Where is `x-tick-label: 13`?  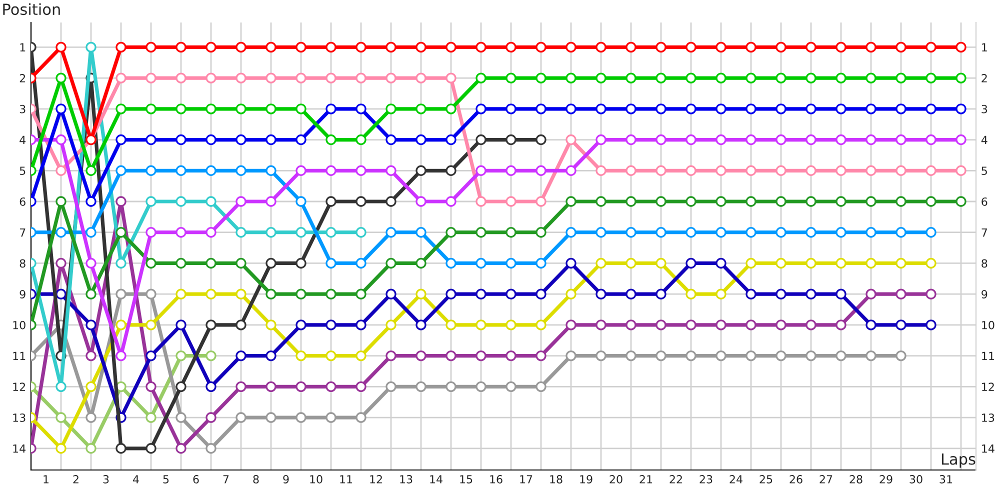 x-tick-label: 13 is located at coordinates (406, 479).